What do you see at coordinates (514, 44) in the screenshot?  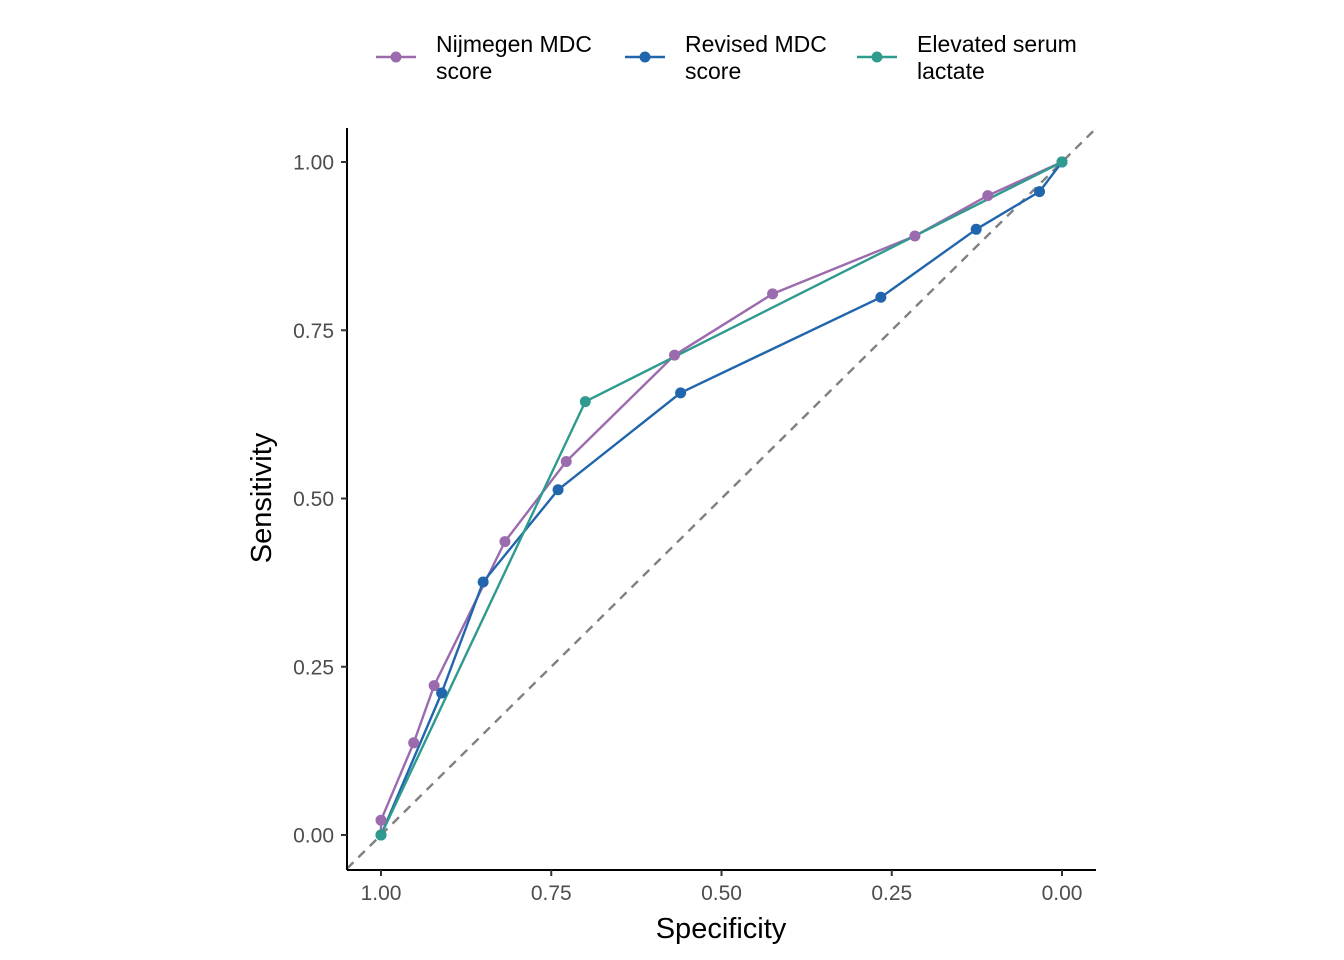 I see `legend-label-nijmegen-line1: Nijmegen MDC` at bounding box center [514, 44].